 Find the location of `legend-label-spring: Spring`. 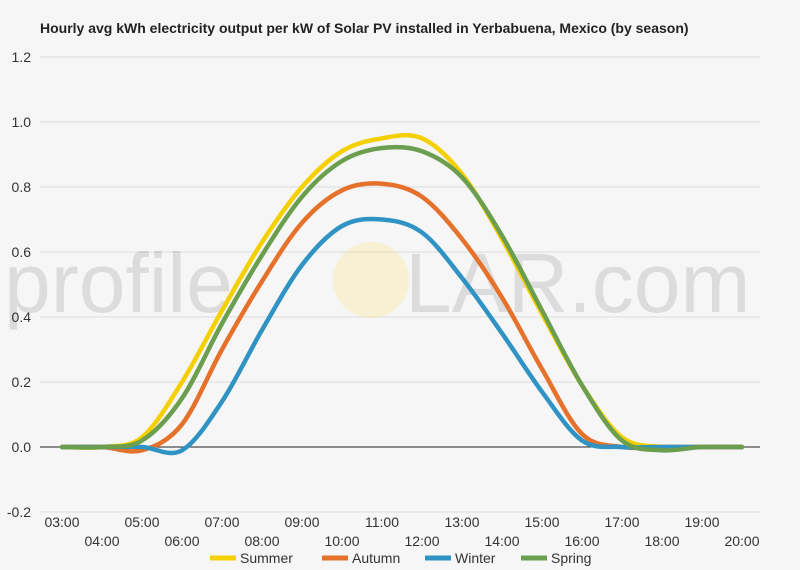

legend-label-spring: Spring is located at coordinates (571, 558).